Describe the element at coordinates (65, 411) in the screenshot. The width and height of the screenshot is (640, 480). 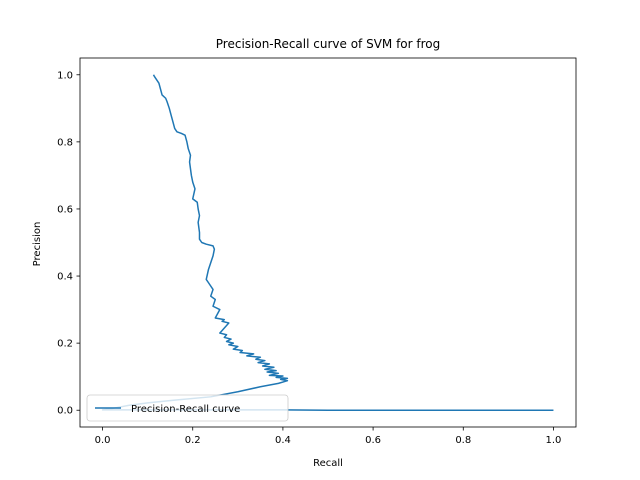
I see `y-tick-label: 0.0` at that location.